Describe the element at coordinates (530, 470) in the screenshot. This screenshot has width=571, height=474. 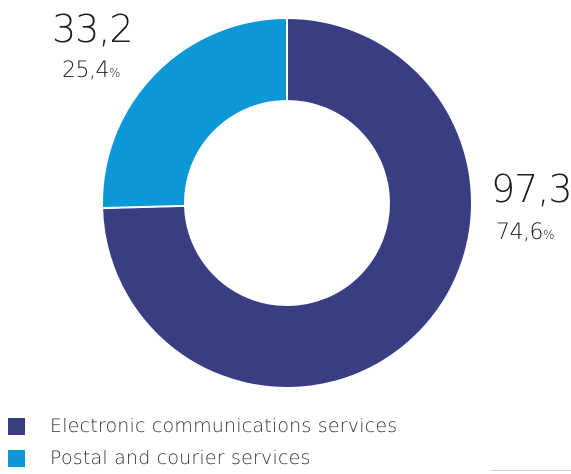
I see `corner-divider` at that location.